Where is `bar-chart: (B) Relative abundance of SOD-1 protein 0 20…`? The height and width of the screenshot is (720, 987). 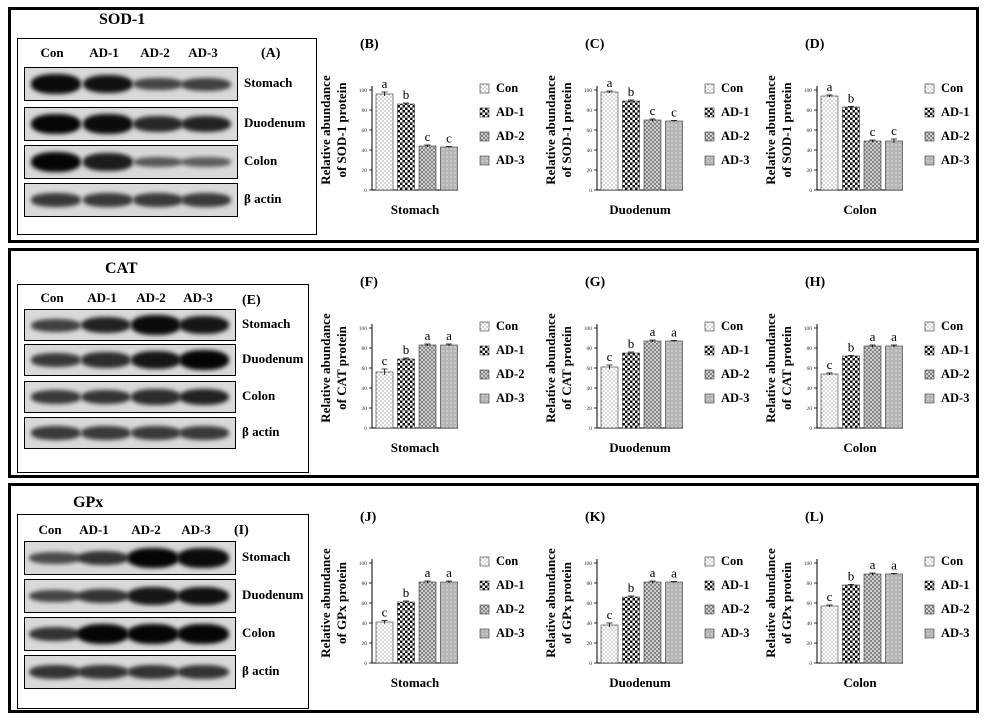
bar-chart: (B) Relative abundance of SOD-1 protein 0 20… is located at coordinates (421, 127).